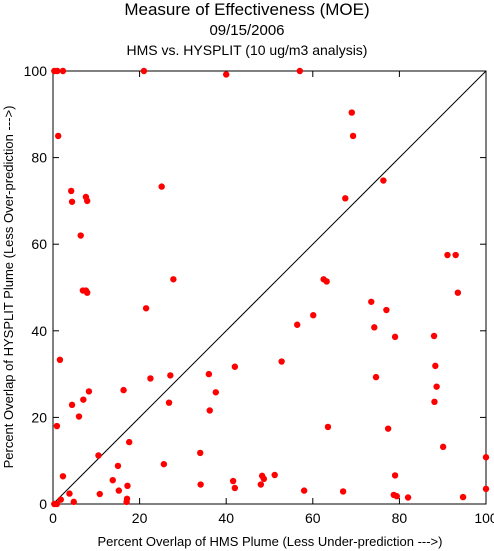 The image size is (494, 551). What do you see at coordinates (36, 71) in the screenshot?
I see `y-tick-label: 100` at bounding box center [36, 71].